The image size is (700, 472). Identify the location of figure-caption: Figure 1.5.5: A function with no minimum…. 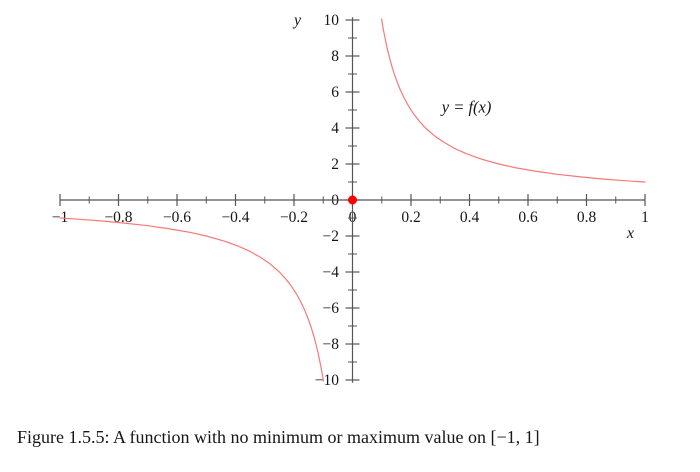
(278, 437).